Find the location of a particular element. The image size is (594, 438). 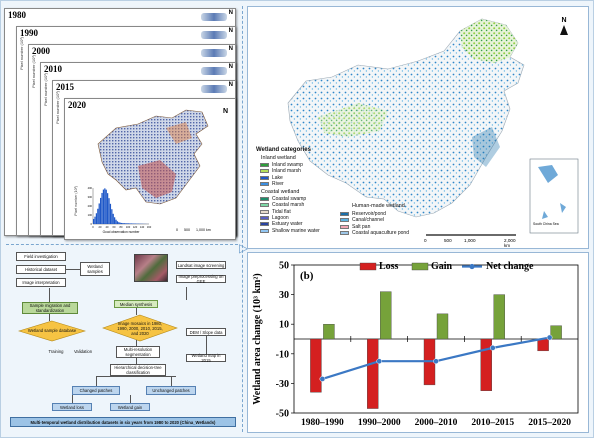

legend-label: Canal/channel is located at coordinates (368, 220).